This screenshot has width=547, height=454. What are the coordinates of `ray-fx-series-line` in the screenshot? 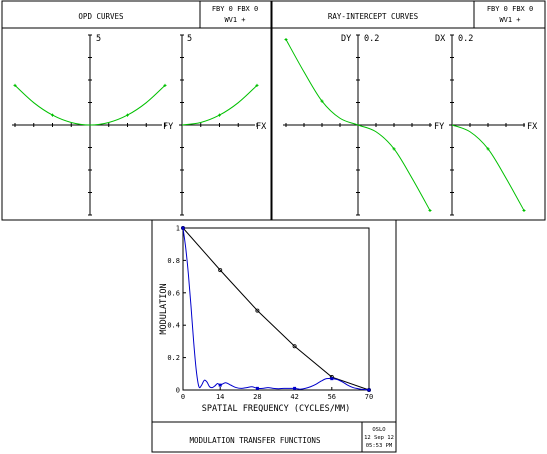 It's located at (488, 167).